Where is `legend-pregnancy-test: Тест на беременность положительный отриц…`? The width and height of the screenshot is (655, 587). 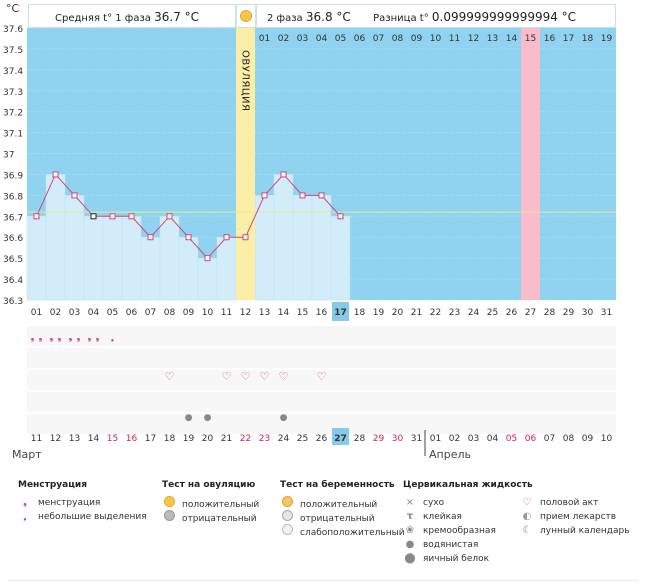 legend-pregnancy-test: Тест на беременность положительный отриц… is located at coordinates (342, 509).